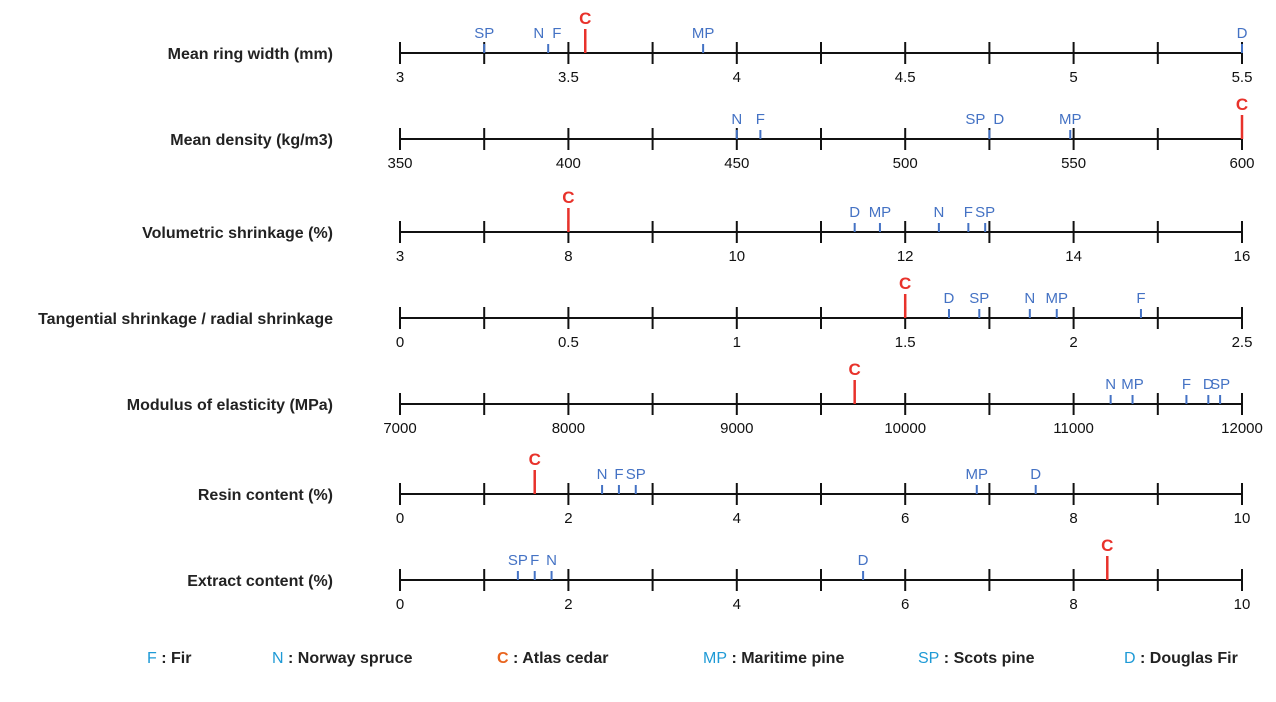 This screenshot has height=702, width=1276. I want to click on tick-label: 7000, so click(399, 428).